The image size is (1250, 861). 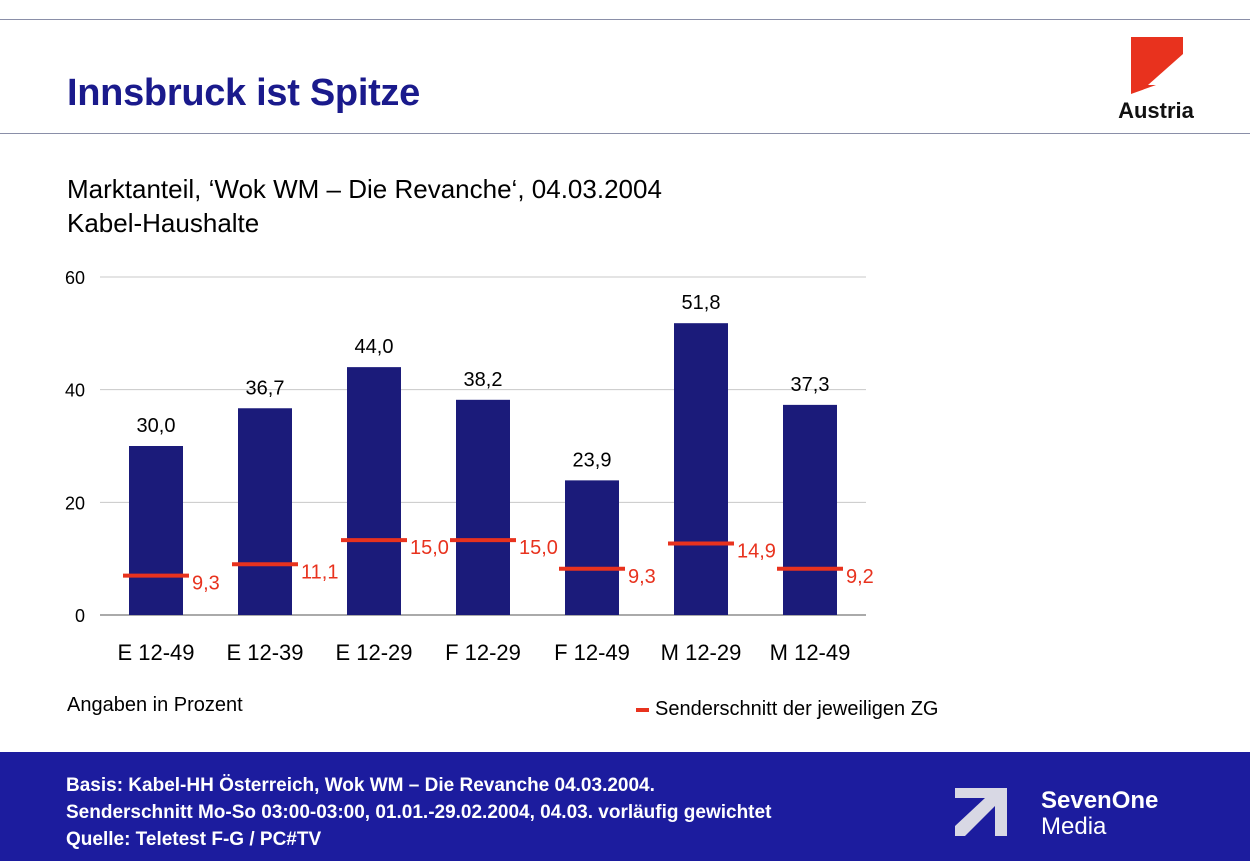 I want to click on average-value-label: 14,9, so click(x=756, y=551).